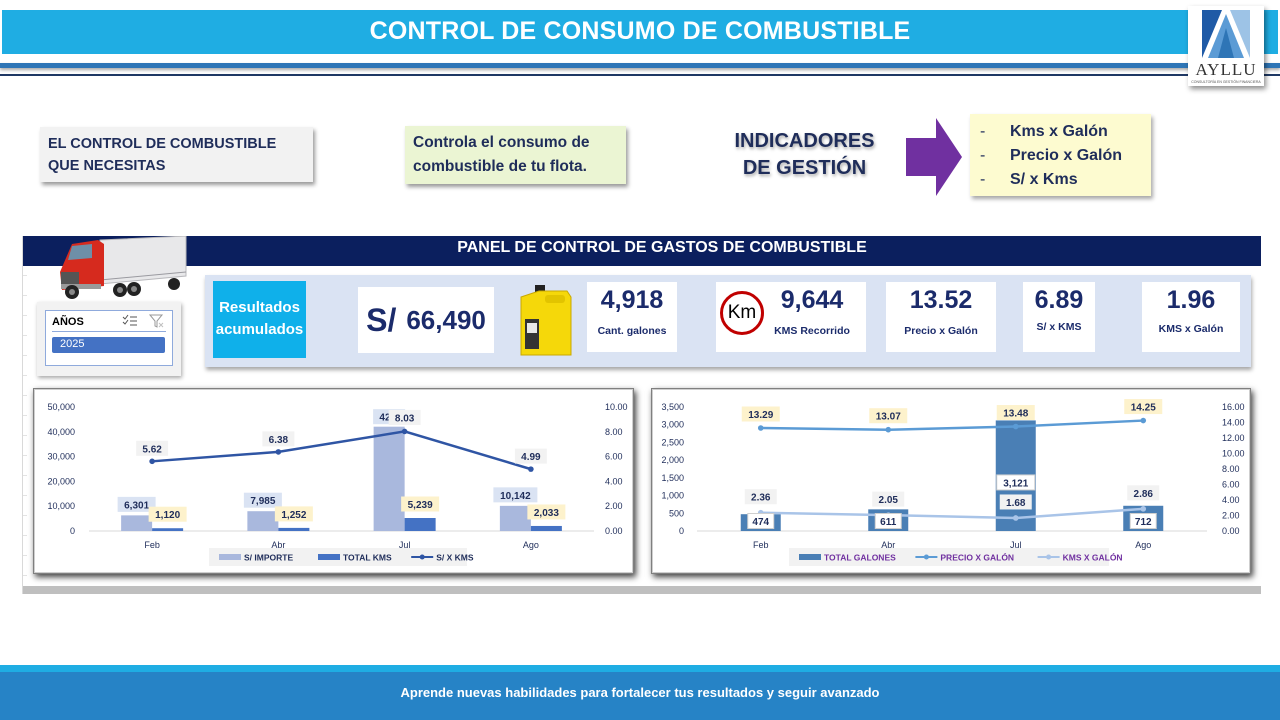 Image resolution: width=1280 pixels, height=720 pixels. Describe the element at coordinates (812, 300) in the screenshot. I see `kpi-value: 9,644` at that location.